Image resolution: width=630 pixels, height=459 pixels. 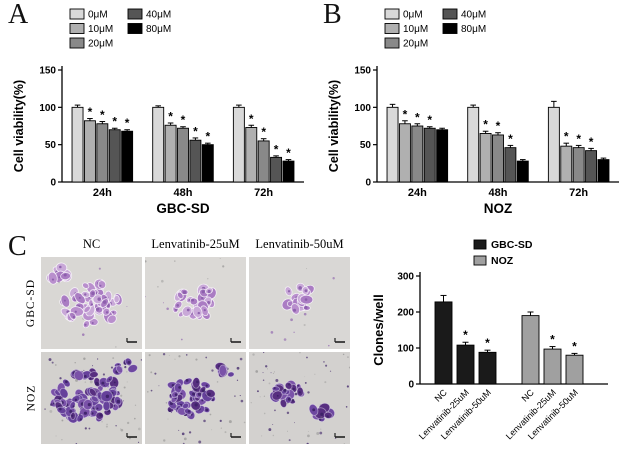 I want to click on bar-24h-10μM, so click(x=89, y=151).